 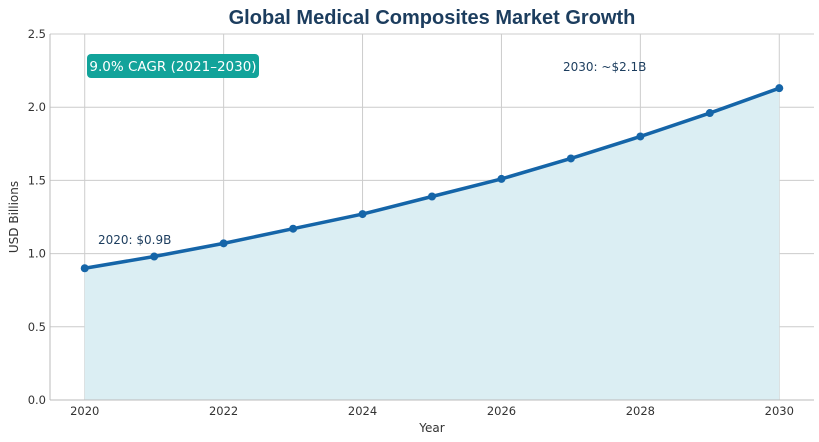 I want to click on x-tick-label: 2022, so click(x=223, y=411).